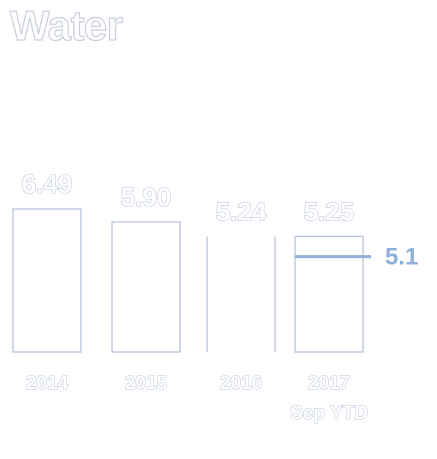 This screenshot has height=459, width=437. What do you see at coordinates (401, 257) in the screenshot?
I see `target-label: 5.1` at bounding box center [401, 257].